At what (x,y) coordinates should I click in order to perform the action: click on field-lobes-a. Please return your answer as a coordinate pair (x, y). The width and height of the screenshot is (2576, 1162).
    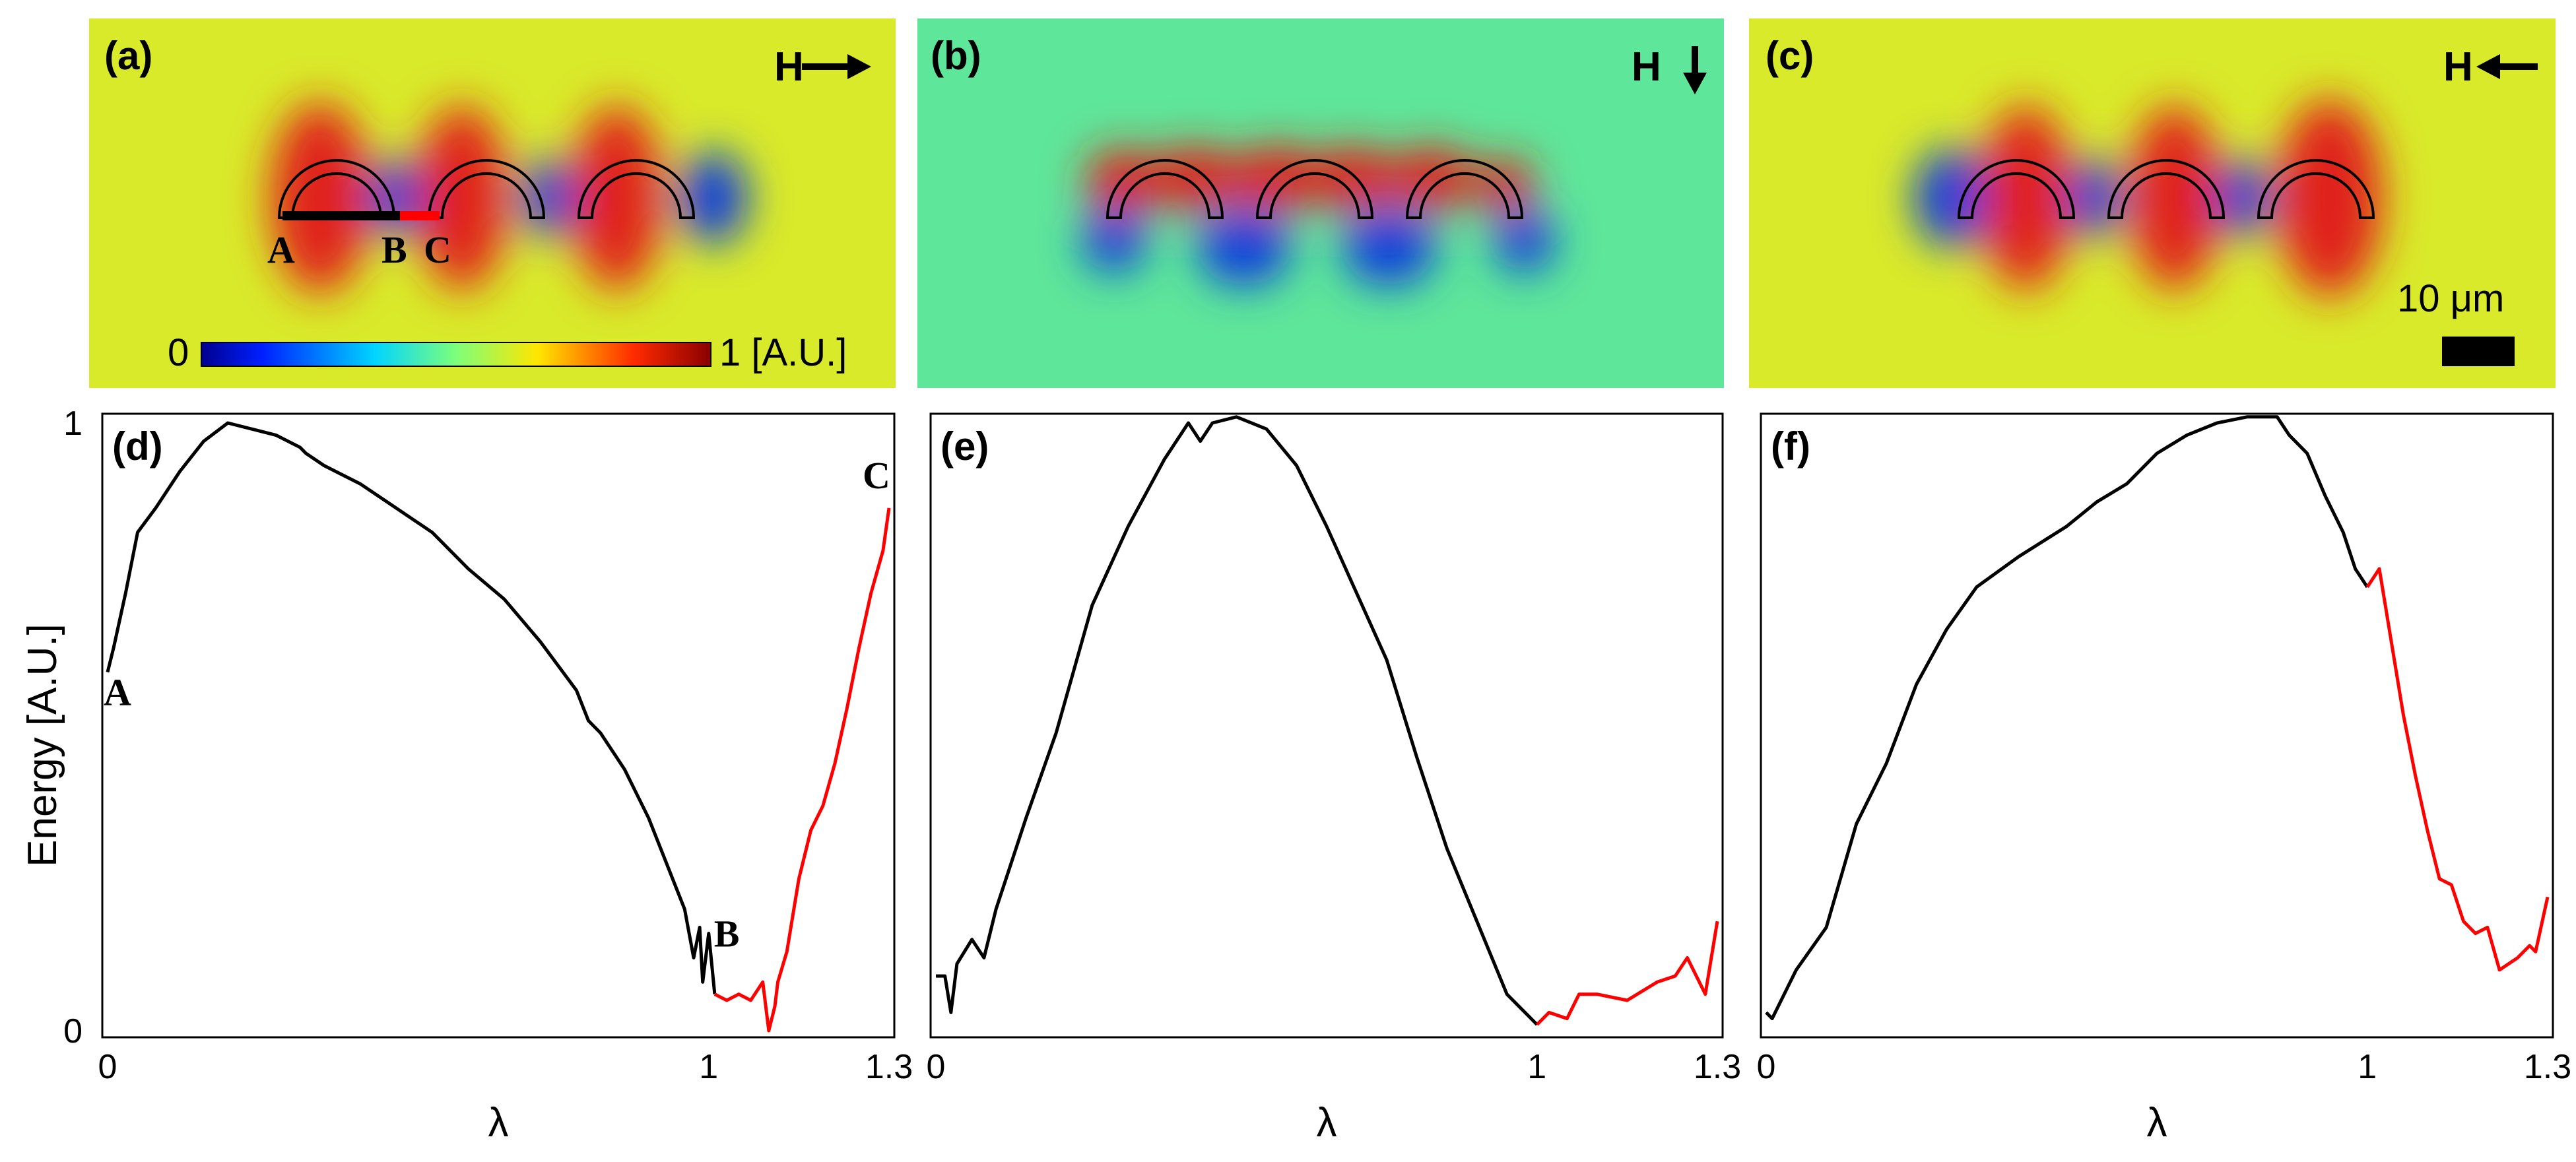
    Looking at the image, I should click on (509, 198).